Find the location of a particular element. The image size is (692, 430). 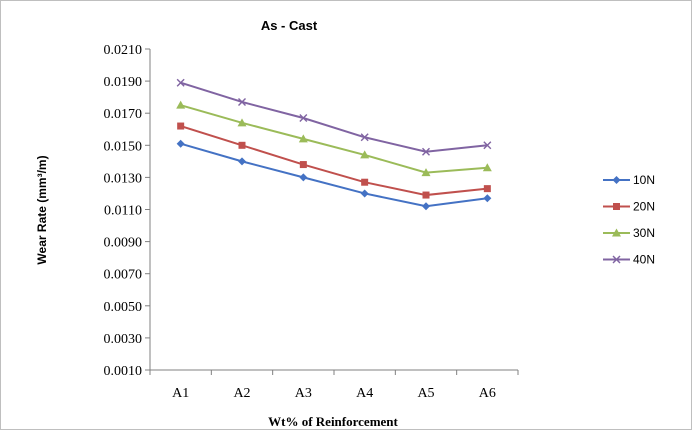

legend: 10N 20N 30N 40N is located at coordinates (629, 220).